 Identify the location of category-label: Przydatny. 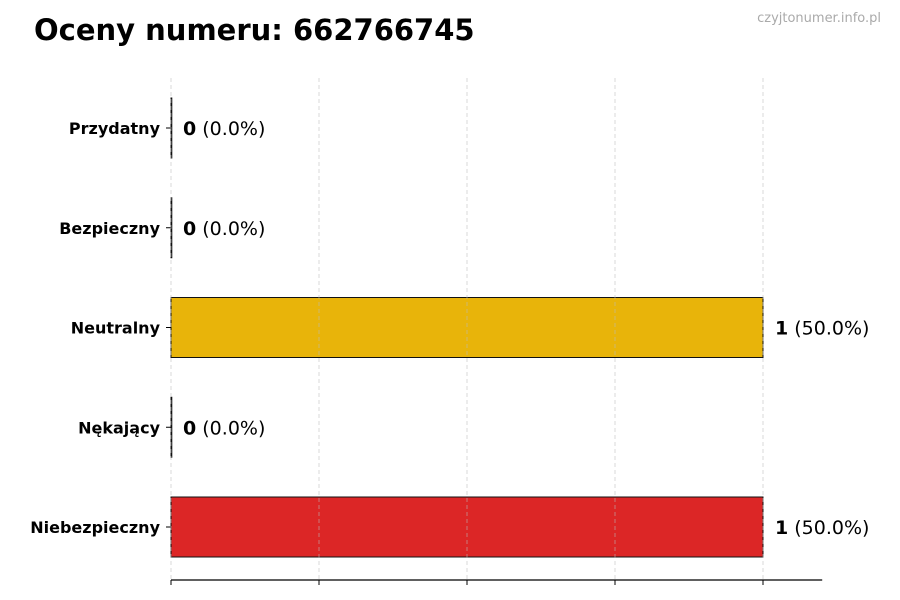
(115, 128).